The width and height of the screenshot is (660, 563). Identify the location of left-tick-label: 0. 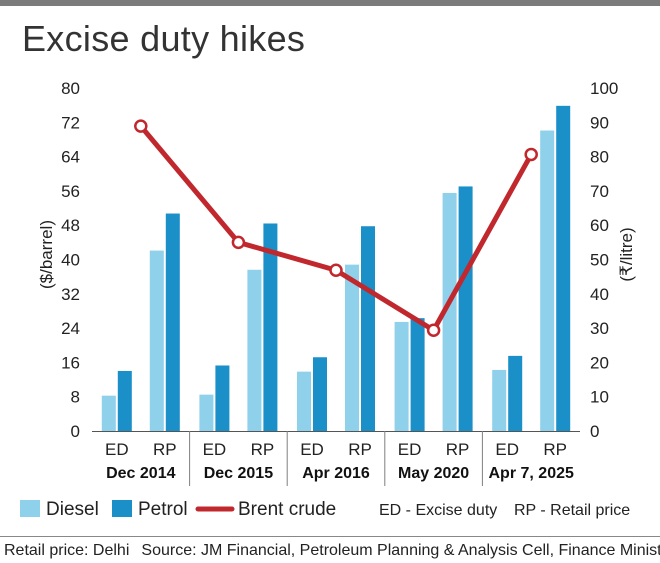
(75, 431).